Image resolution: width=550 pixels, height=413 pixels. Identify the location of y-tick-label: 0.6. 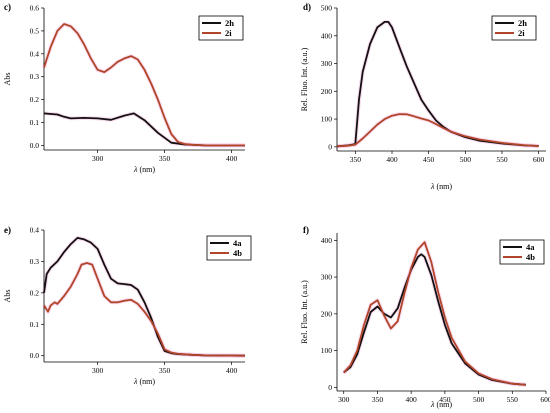
(35, 8).